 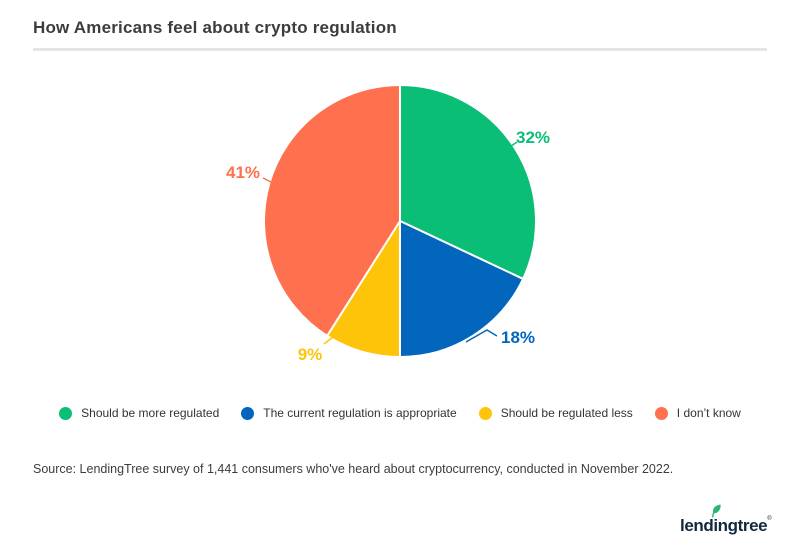 What do you see at coordinates (716, 511) in the screenshot?
I see `leaf-icon` at bounding box center [716, 511].